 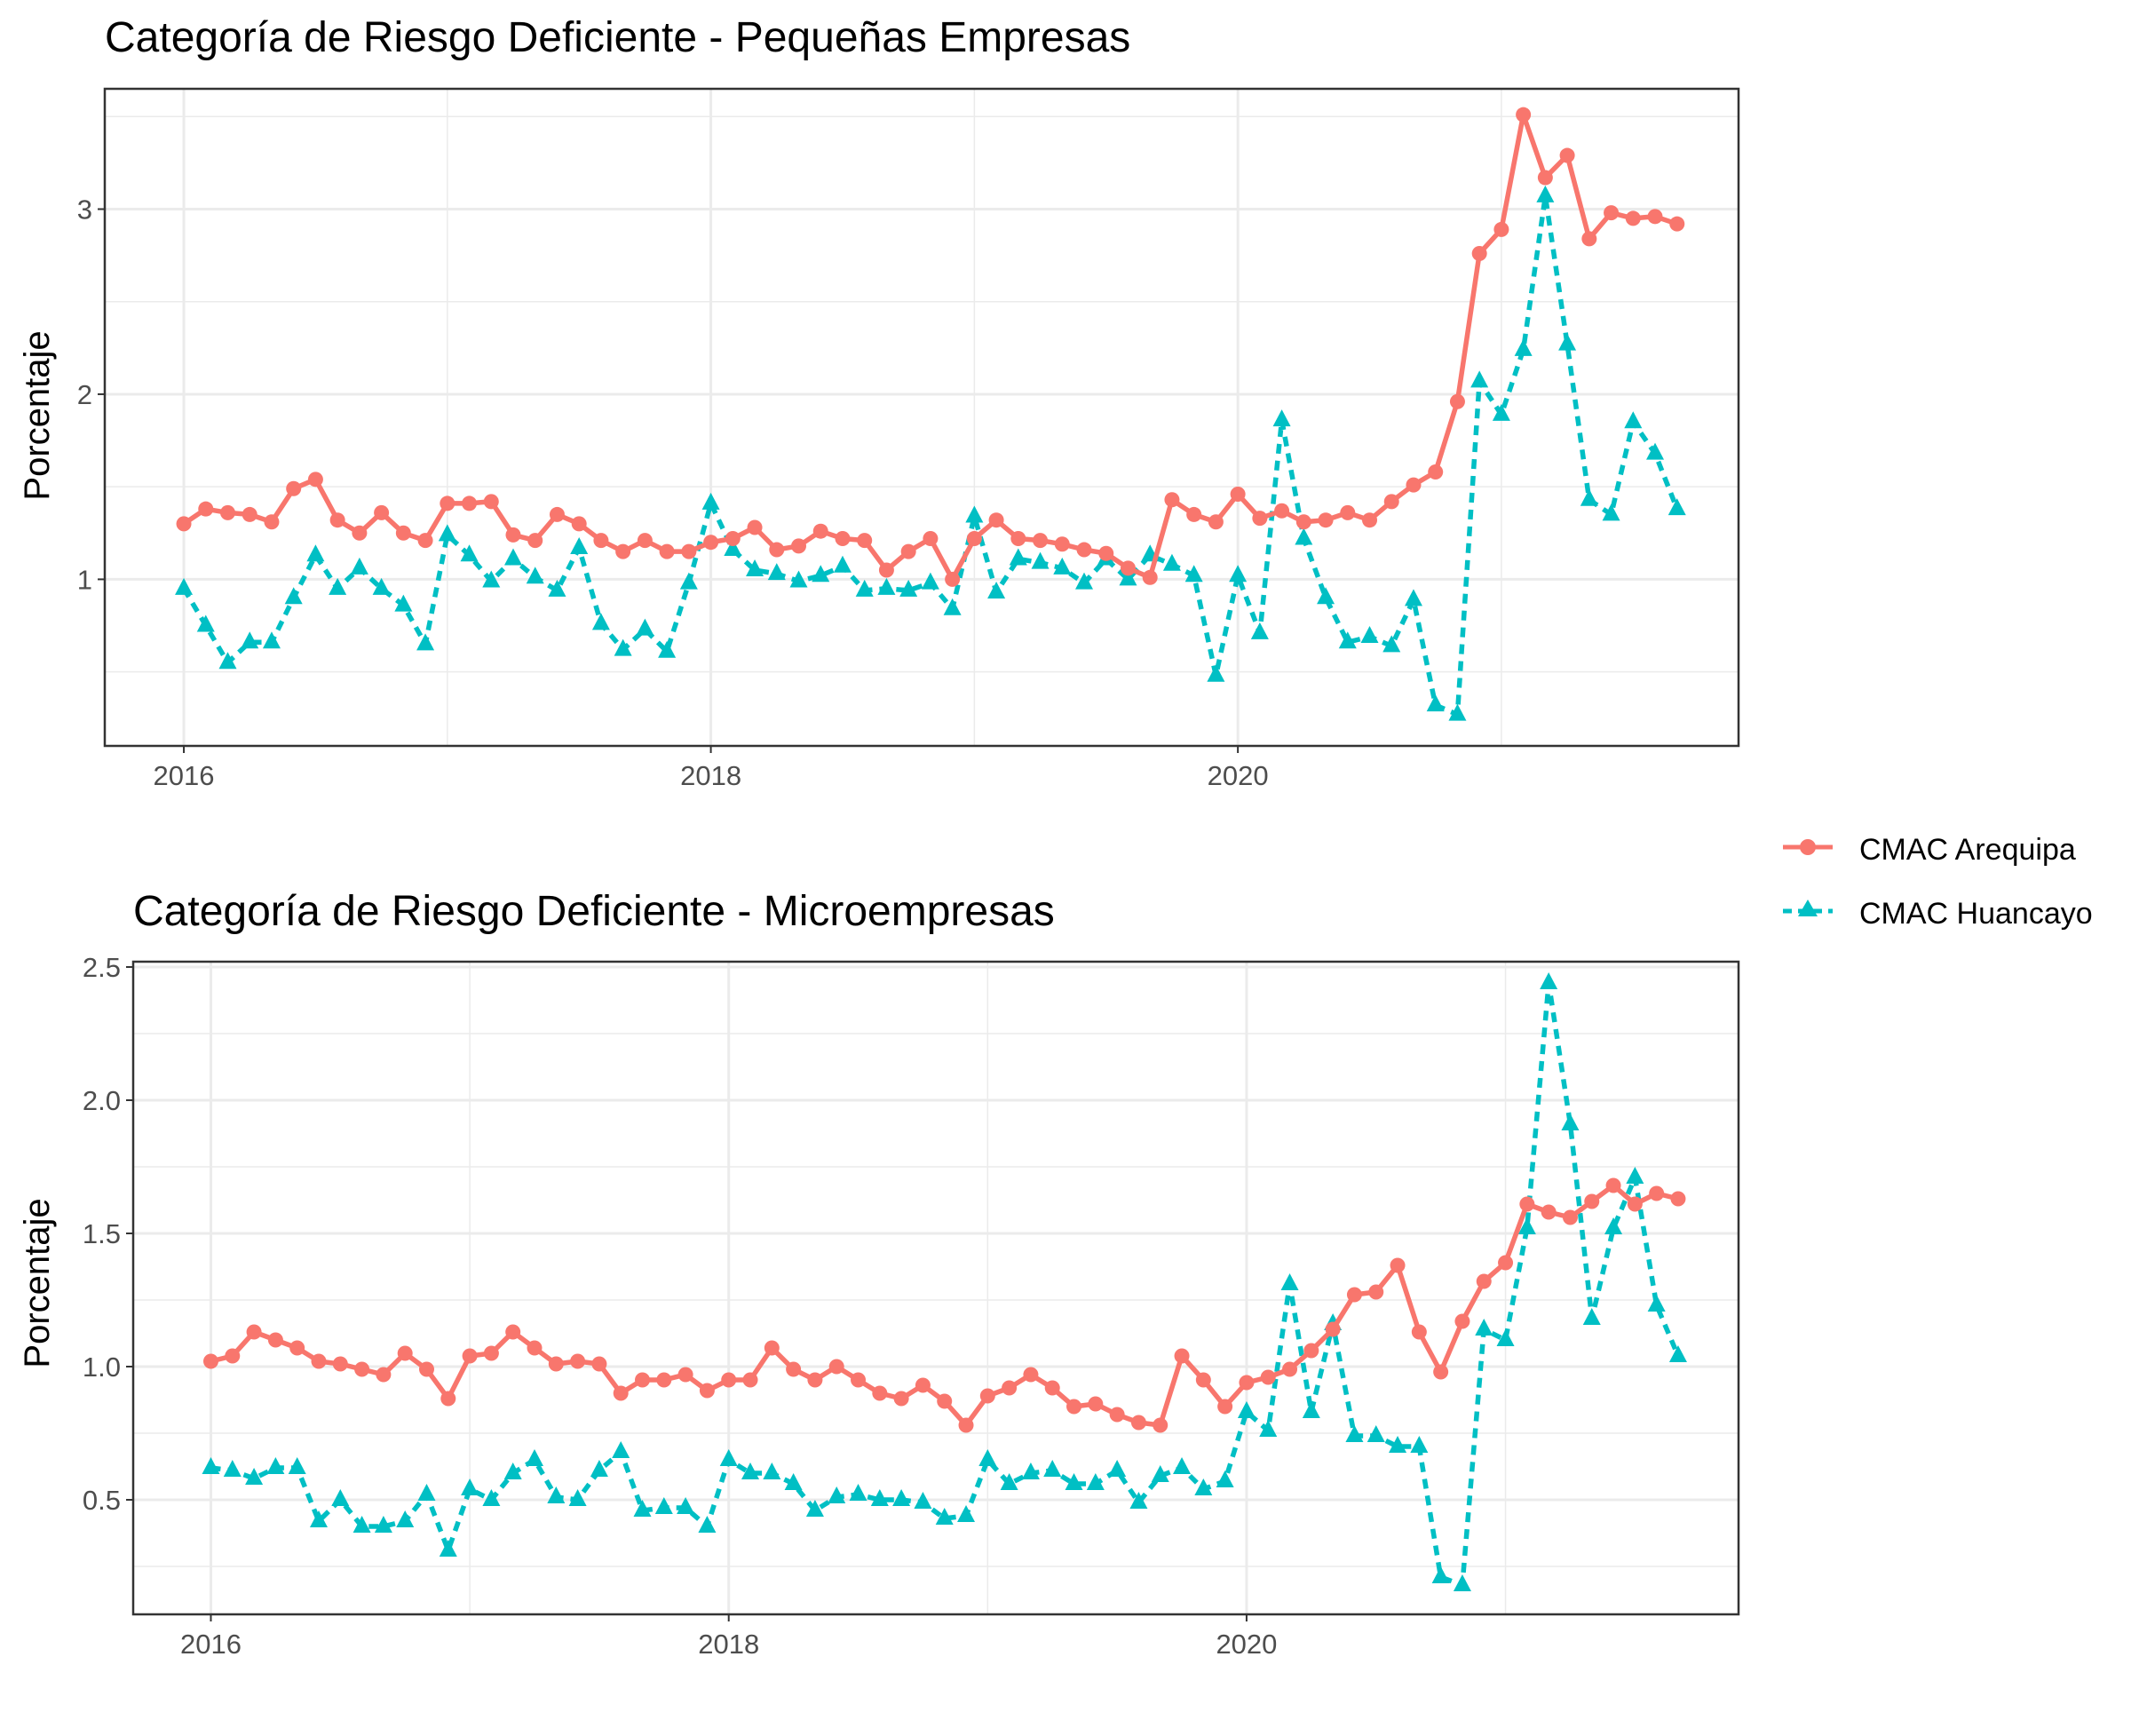 What do you see at coordinates (84, 394) in the screenshot?
I see `y-tick-label: 2` at bounding box center [84, 394].